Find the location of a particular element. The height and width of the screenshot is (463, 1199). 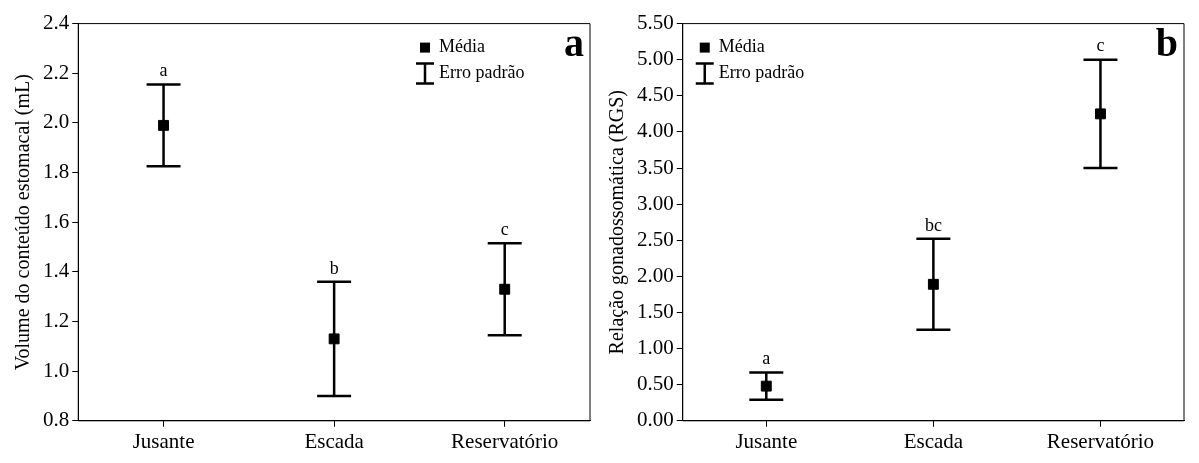

y-tick-label: 2.50 is located at coordinates (655, 238).